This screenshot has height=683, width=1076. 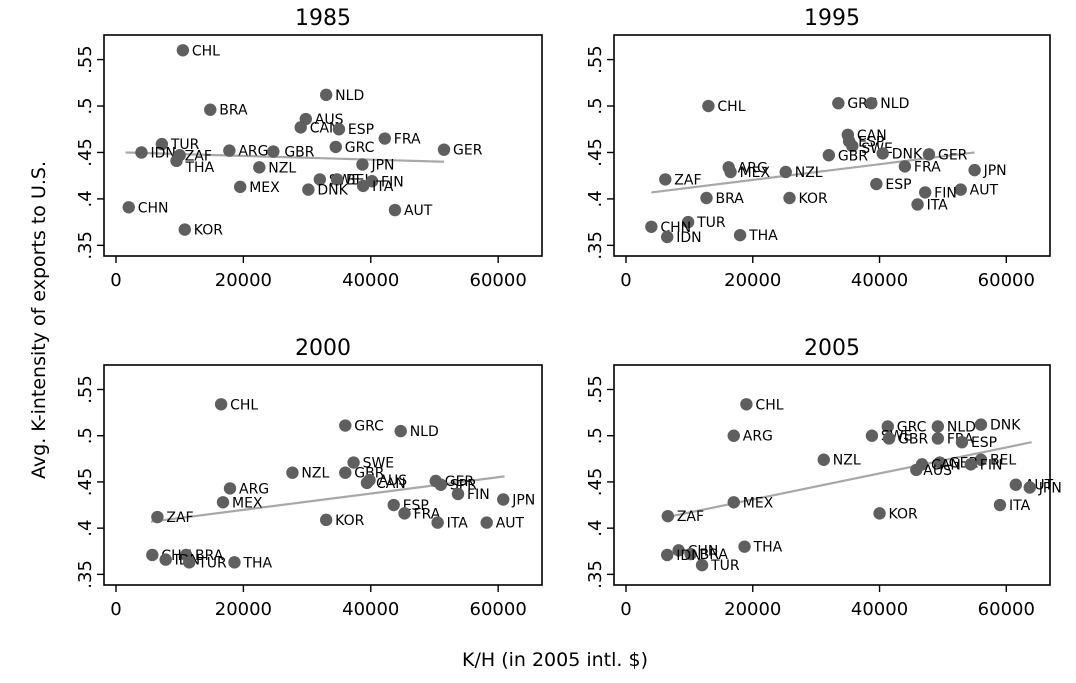 What do you see at coordinates (300, 127) in the screenshot?
I see `data-point-can` at bounding box center [300, 127].